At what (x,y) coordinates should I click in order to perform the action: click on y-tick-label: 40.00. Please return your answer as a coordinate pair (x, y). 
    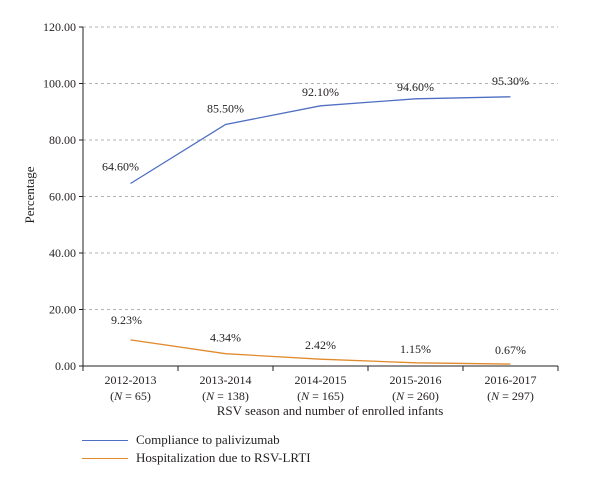
    Looking at the image, I should click on (62, 253).